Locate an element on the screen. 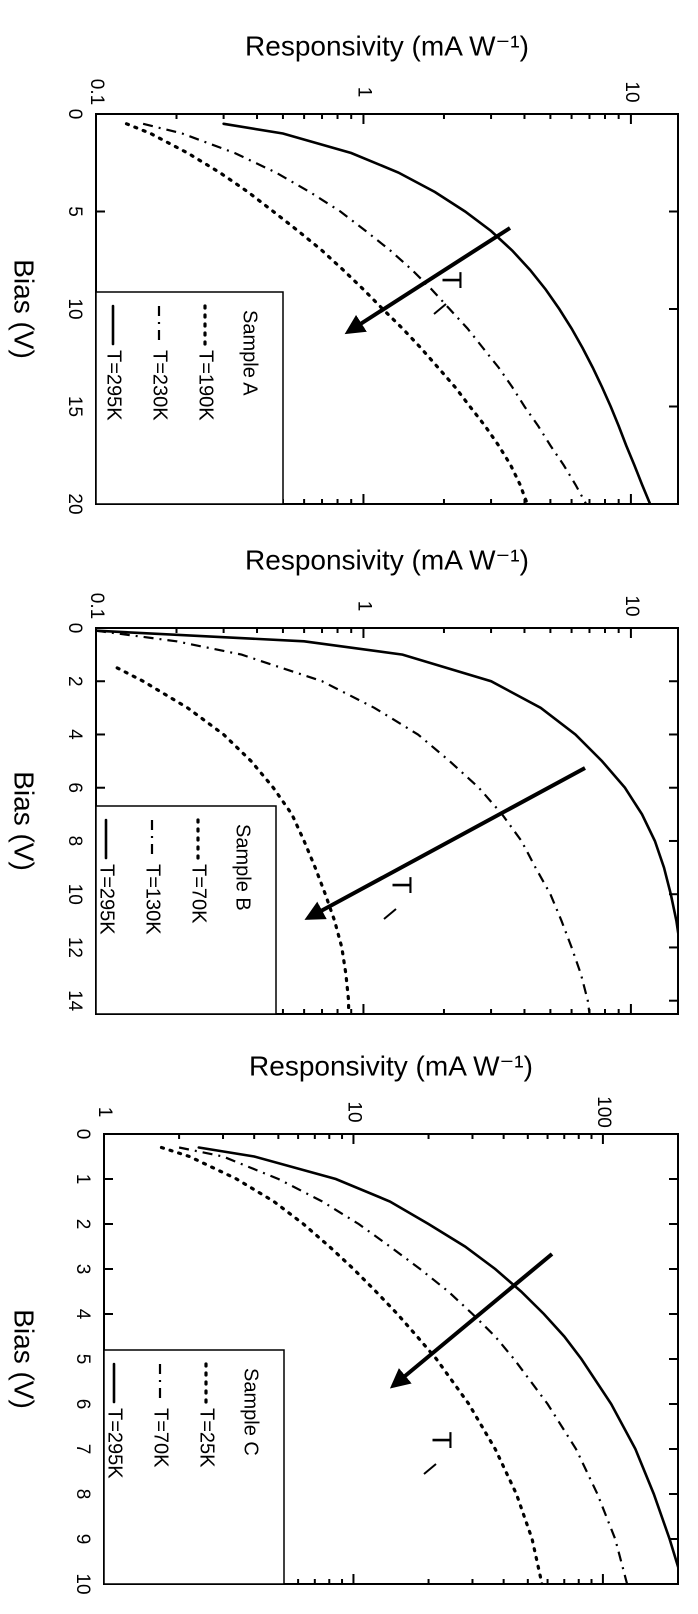 Image resolution: width=698 pixels, height=1614 pixels. bias-tick-label: 14 is located at coordinates (74, 1001).